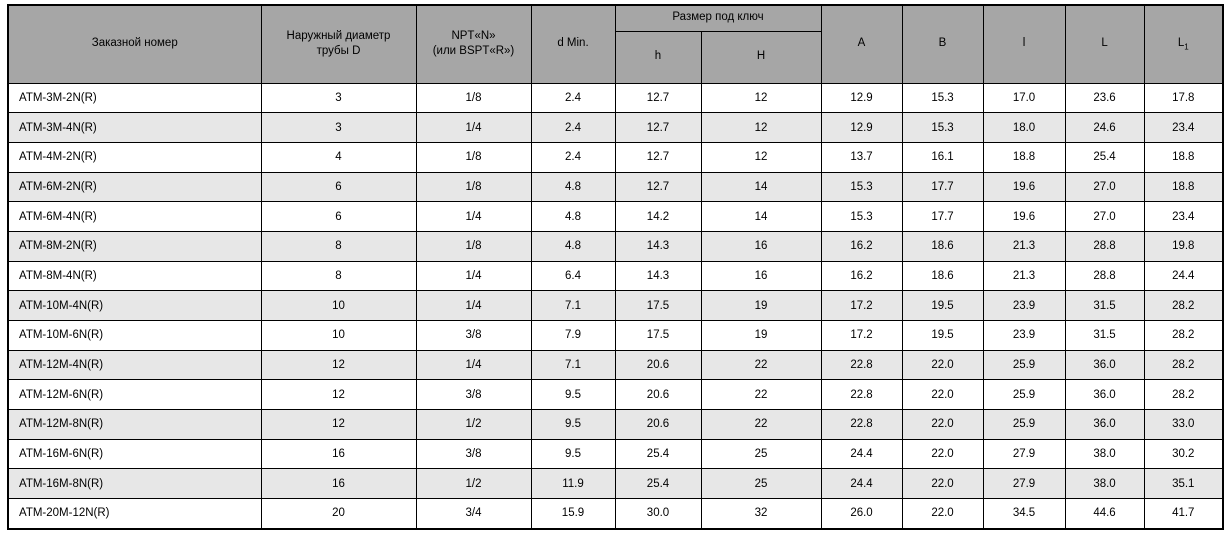 This screenshot has width=1226, height=533. Describe the element at coordinates (1186, 47) in the screenshot. I see `header-l1-subscript: 1` at that location.